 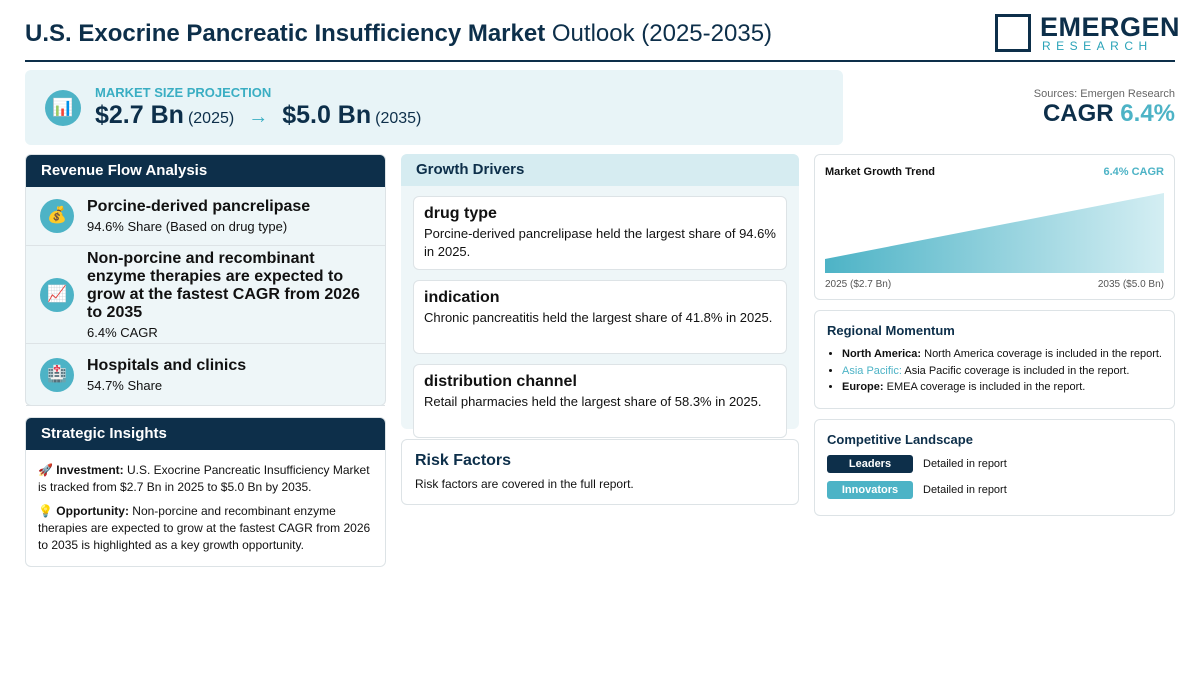 I want to click on region-name: Europe:, so click(x=863, y=387).